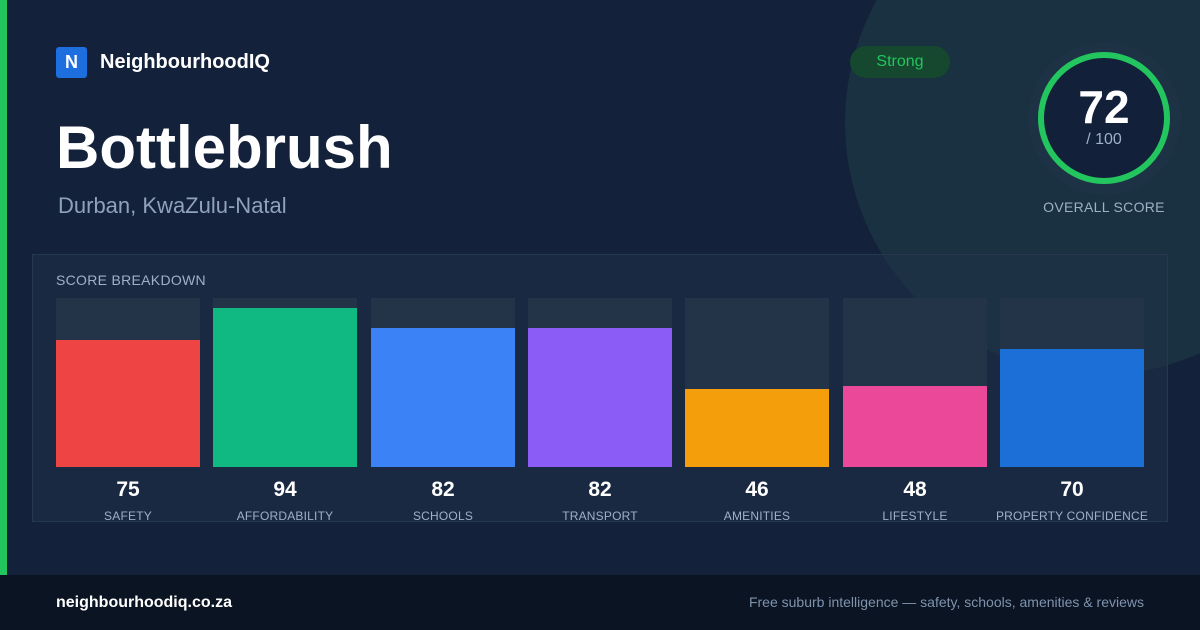  I want to click on score-bar-affordability: 94 AFFORDABILITY, so click(285, 410).